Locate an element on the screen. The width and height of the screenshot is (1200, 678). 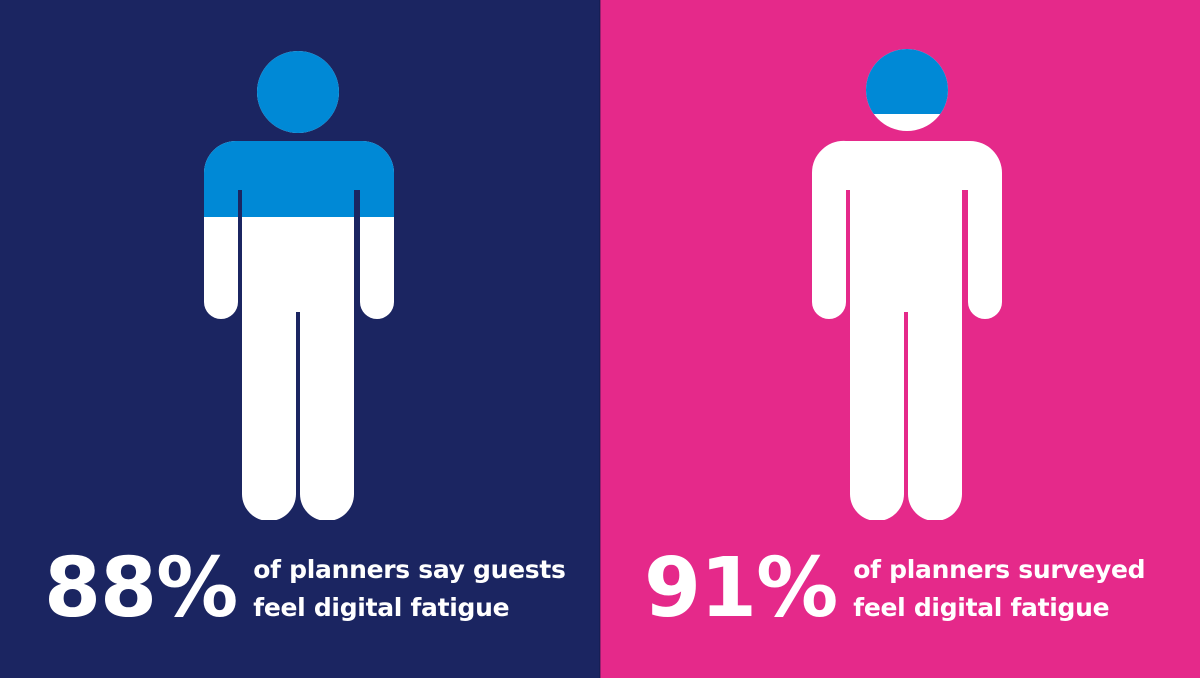
panel-divider is located at coordinates (600, 339).